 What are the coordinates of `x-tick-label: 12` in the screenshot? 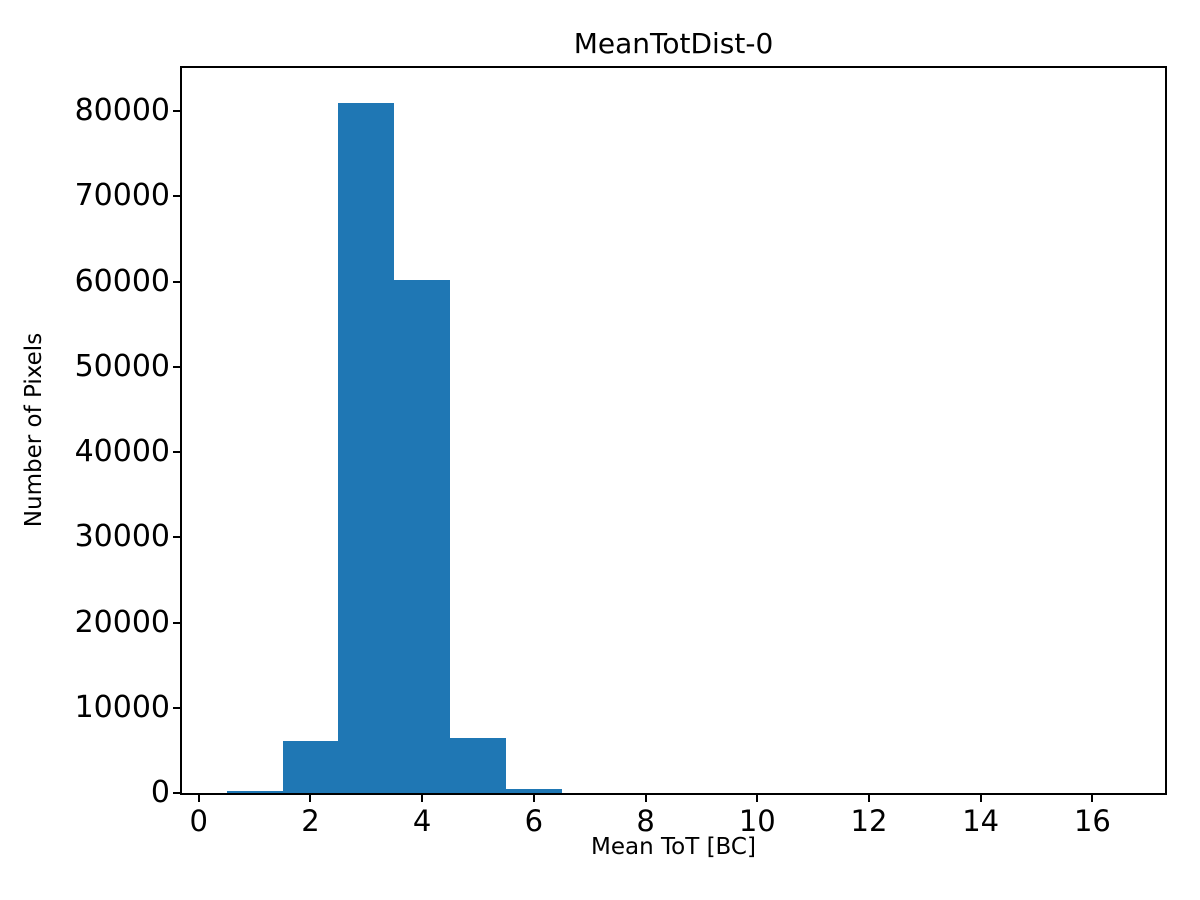 It's located at (869, 821).